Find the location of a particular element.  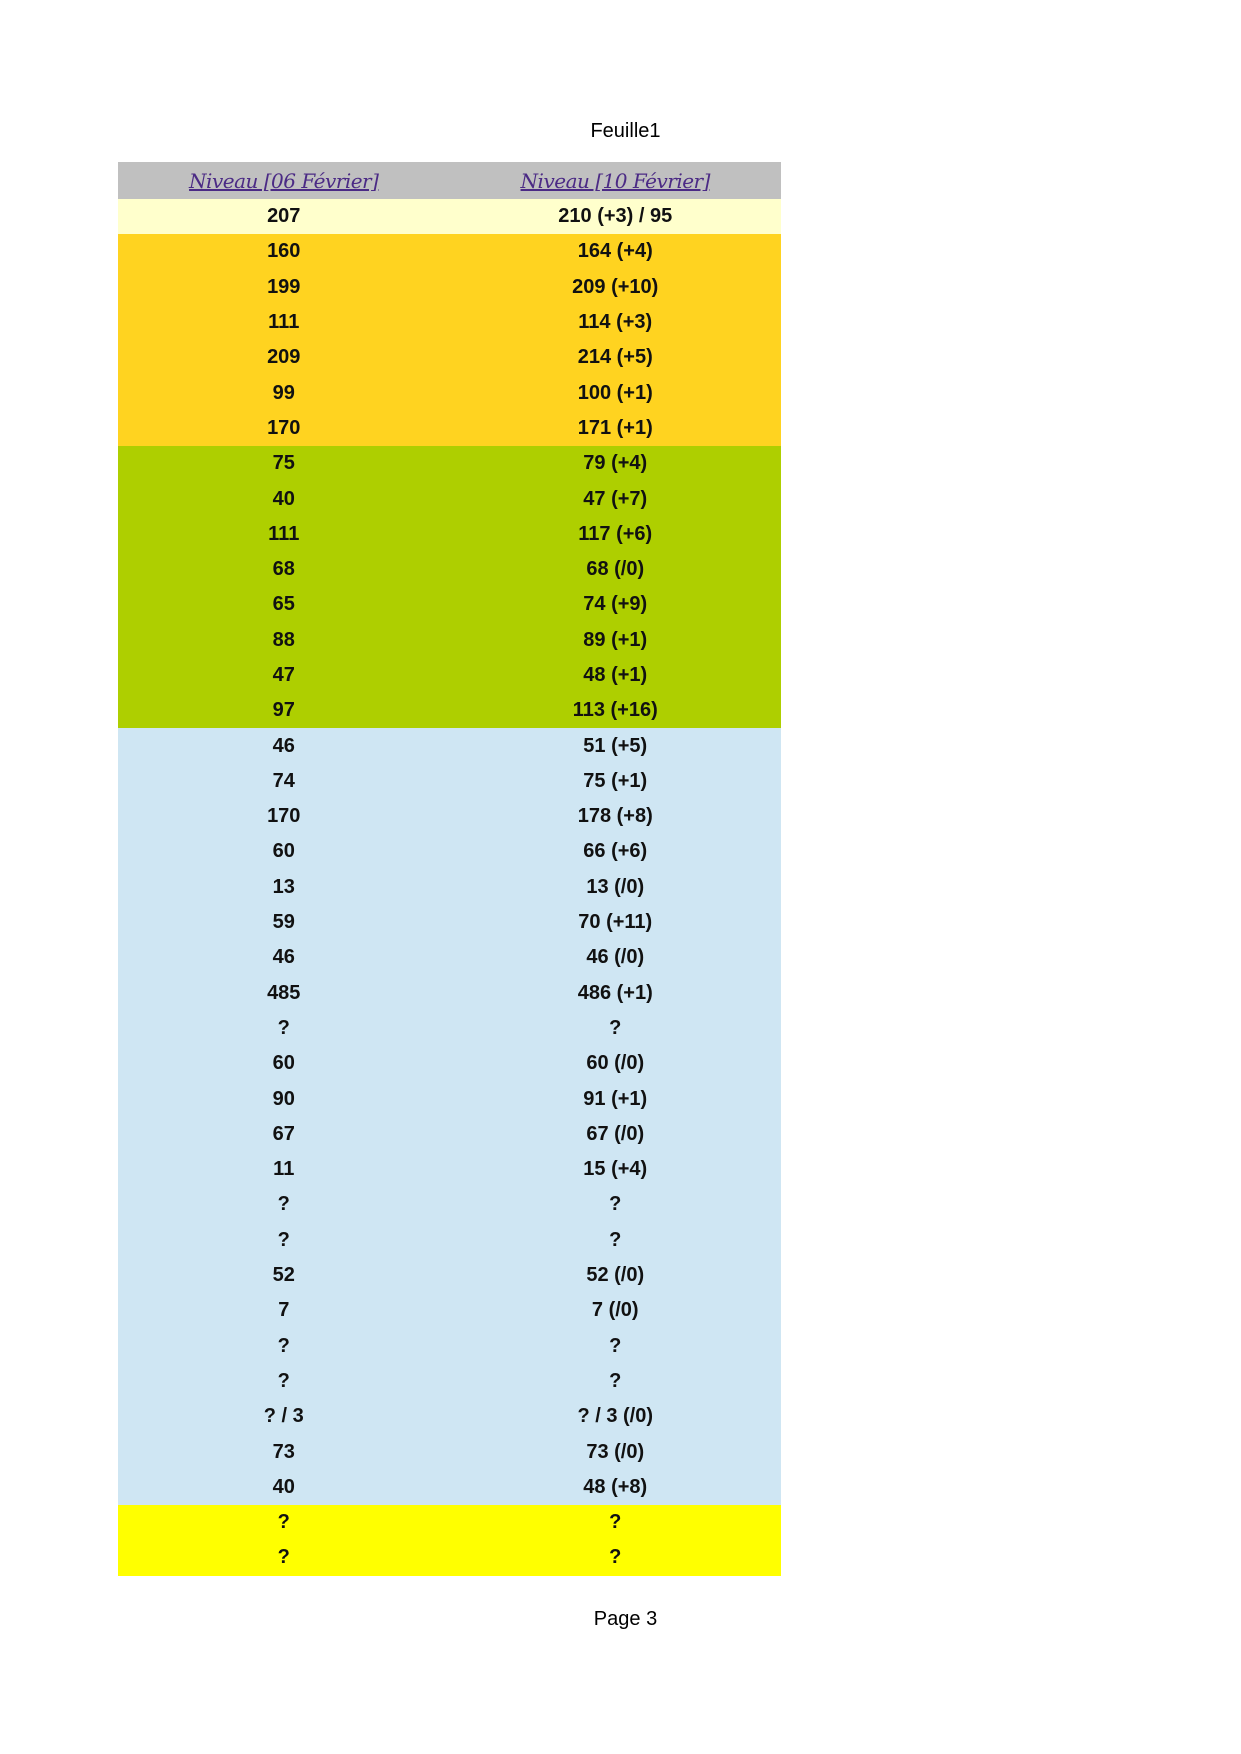

cell-niveau-10-fevrier: 7 (/0) is located at coordinates (615, 1310).